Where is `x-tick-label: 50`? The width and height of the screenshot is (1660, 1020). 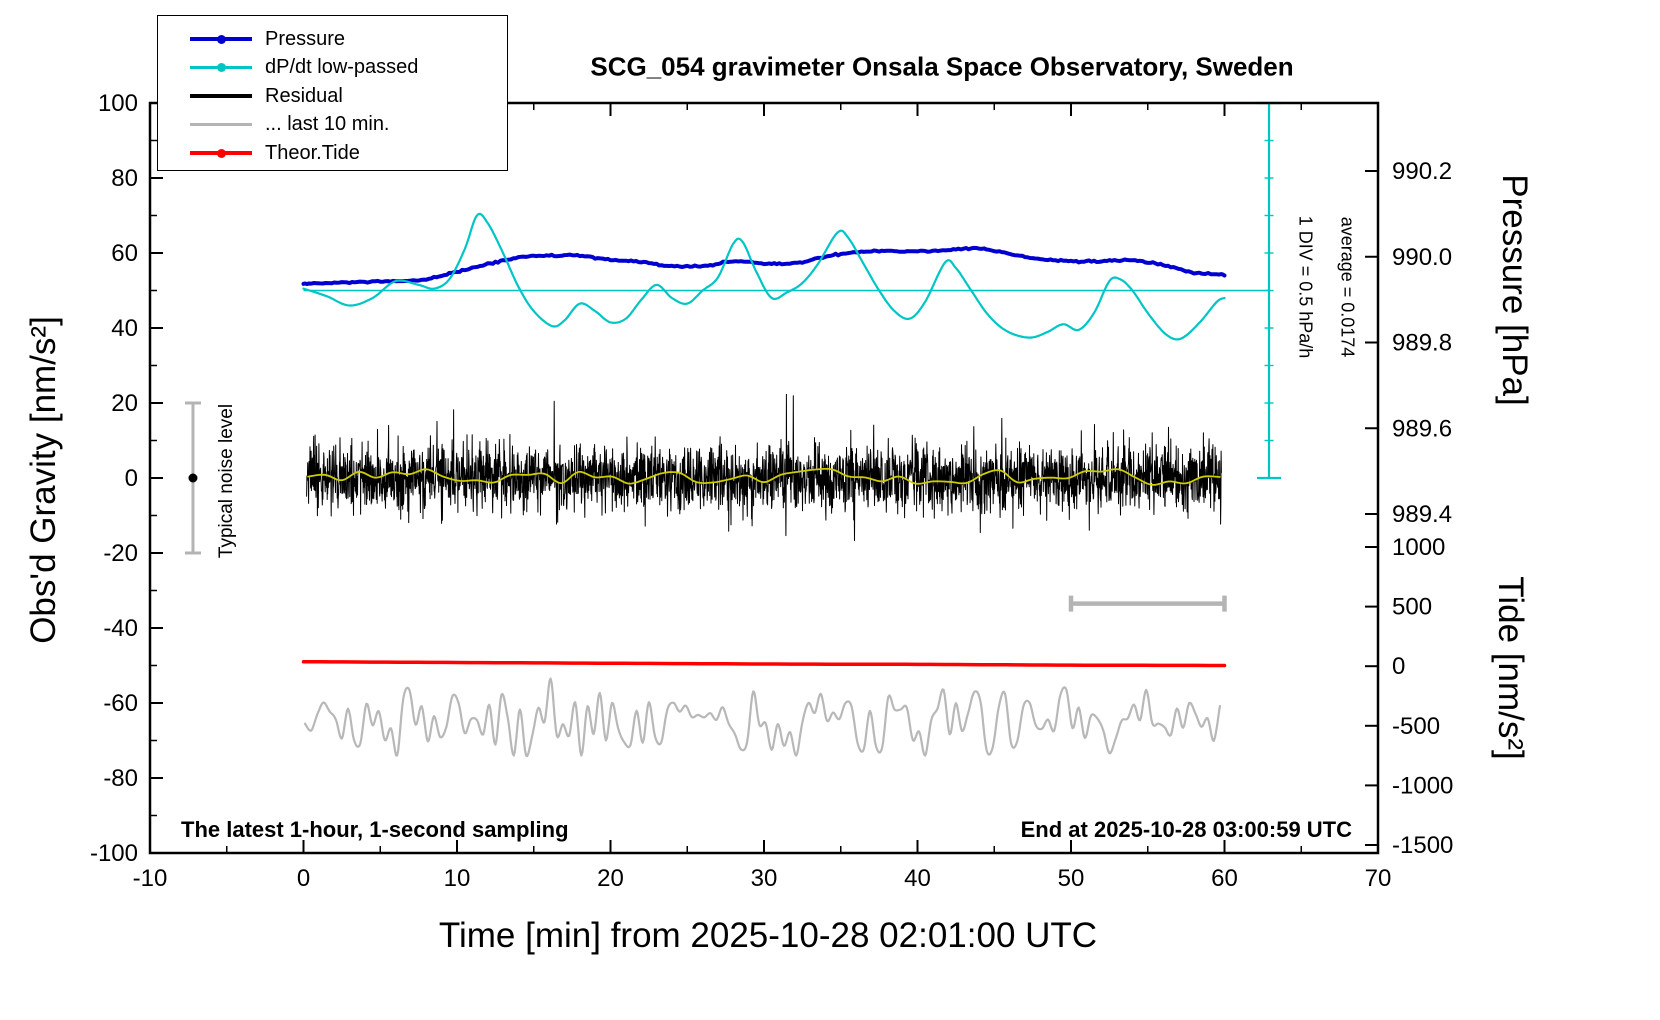
x-tick-label: 50 is located at coordinates (1071, 878).